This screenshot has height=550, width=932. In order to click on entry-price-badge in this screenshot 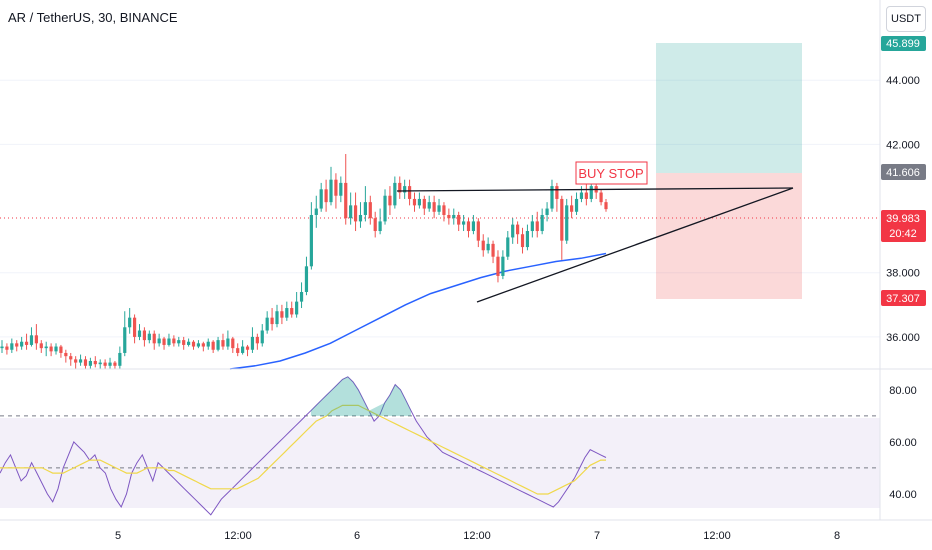, I will do `click(903, 172)`.